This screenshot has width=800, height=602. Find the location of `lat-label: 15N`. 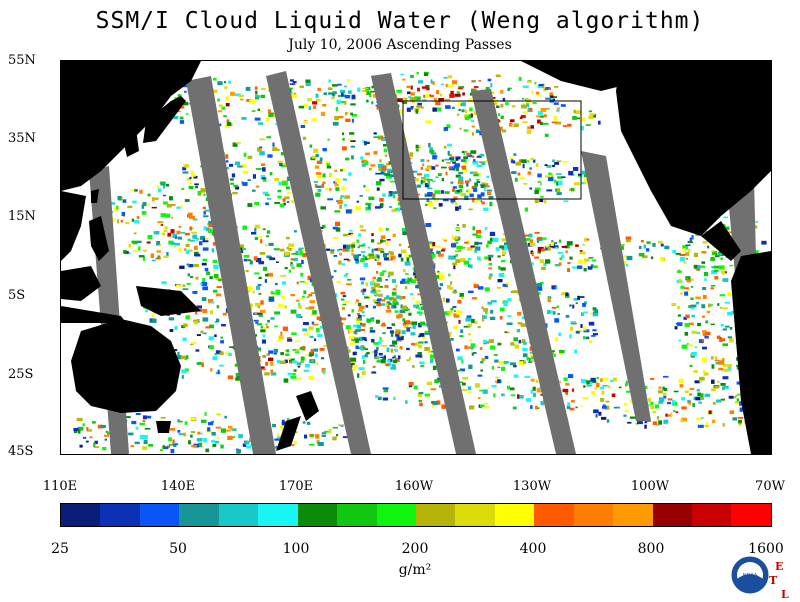

lat-label: 15N is located at coordinates (22, 216).